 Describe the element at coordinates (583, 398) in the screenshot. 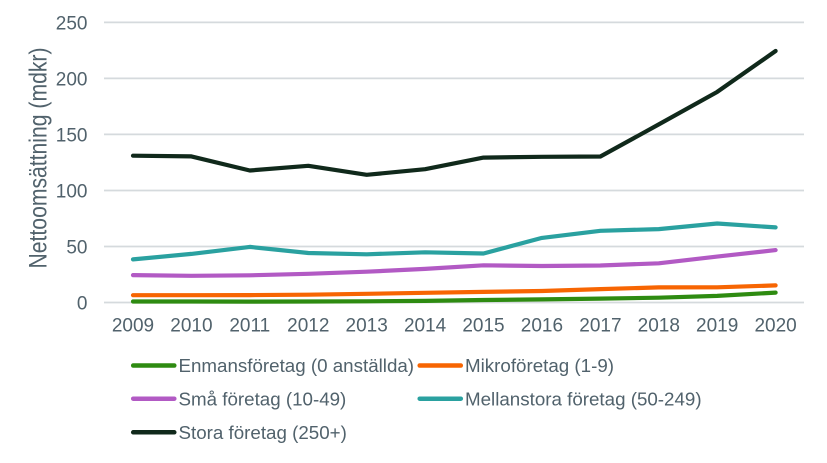

I see `svg-text: Mellanstora företag (50-249)` at that location.